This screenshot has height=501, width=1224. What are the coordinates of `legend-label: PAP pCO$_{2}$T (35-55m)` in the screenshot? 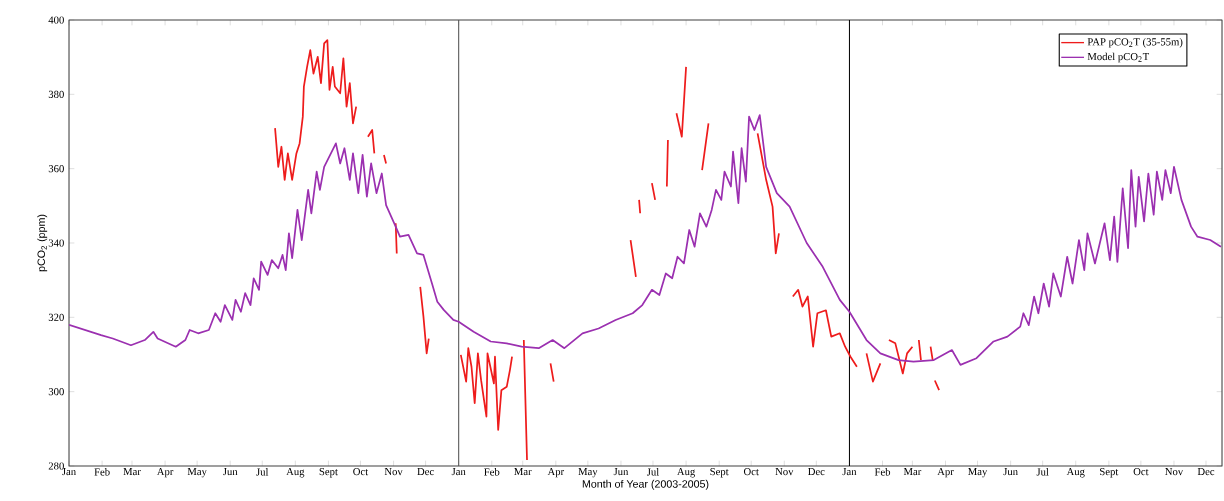 It's located at (1135, 42).